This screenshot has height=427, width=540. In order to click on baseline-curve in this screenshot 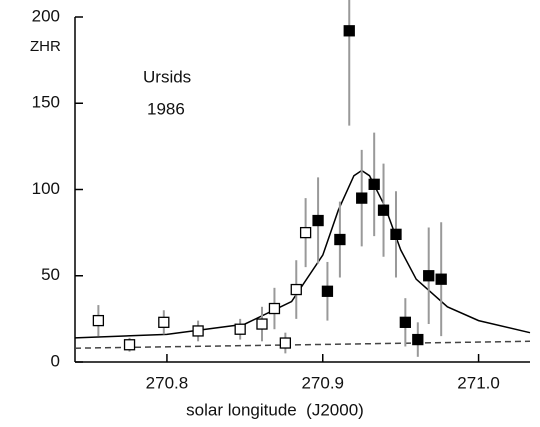, I will do `click(302, 344)`.